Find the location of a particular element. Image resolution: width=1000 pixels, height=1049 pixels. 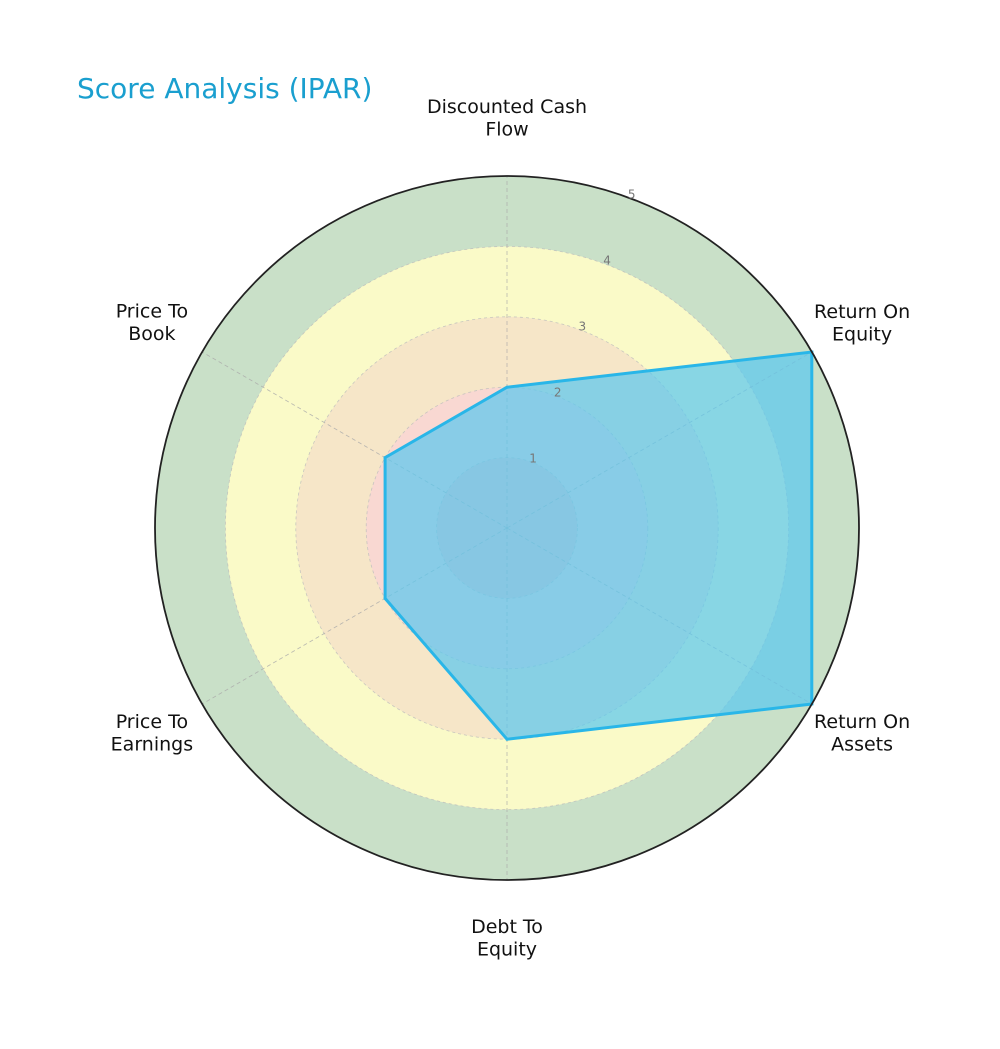

radial-tick-label: 4 is located at coordinates (607, 260).